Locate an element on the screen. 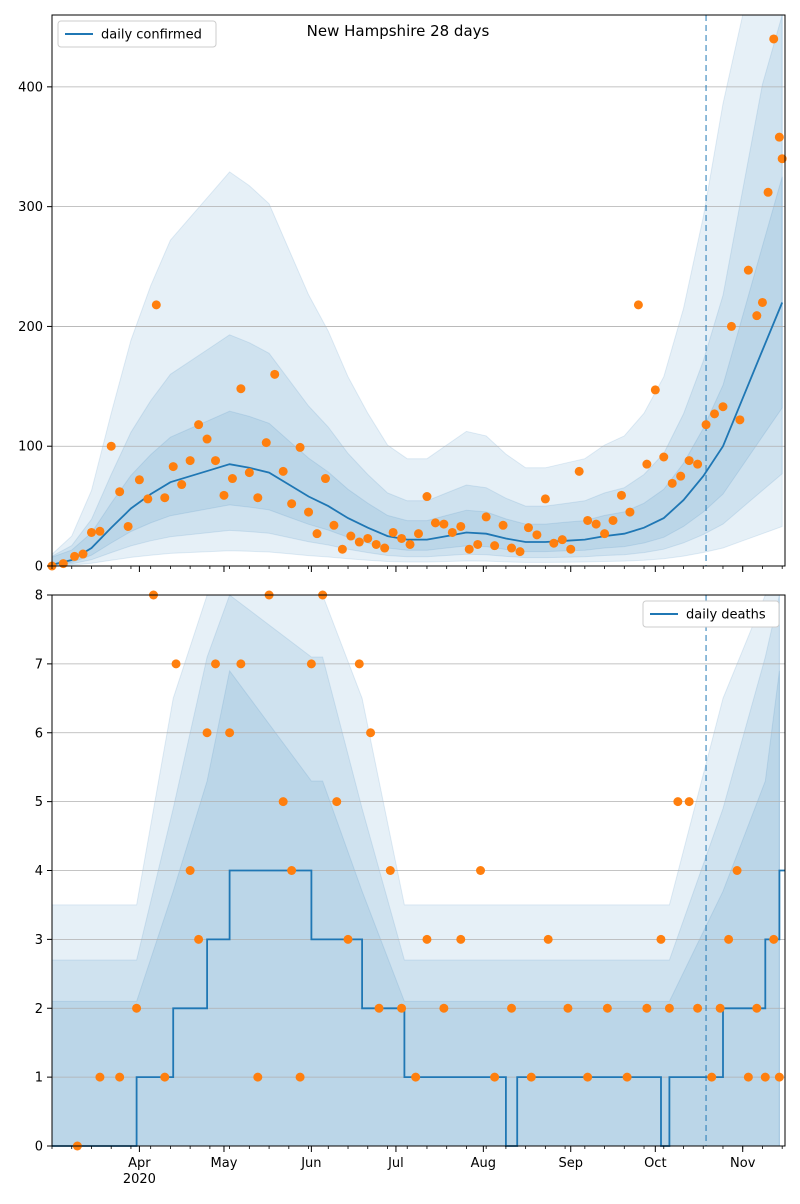 This screenshot has height=1204, width=800. y-tick-label: 3 is located at coordinates (39, 940).